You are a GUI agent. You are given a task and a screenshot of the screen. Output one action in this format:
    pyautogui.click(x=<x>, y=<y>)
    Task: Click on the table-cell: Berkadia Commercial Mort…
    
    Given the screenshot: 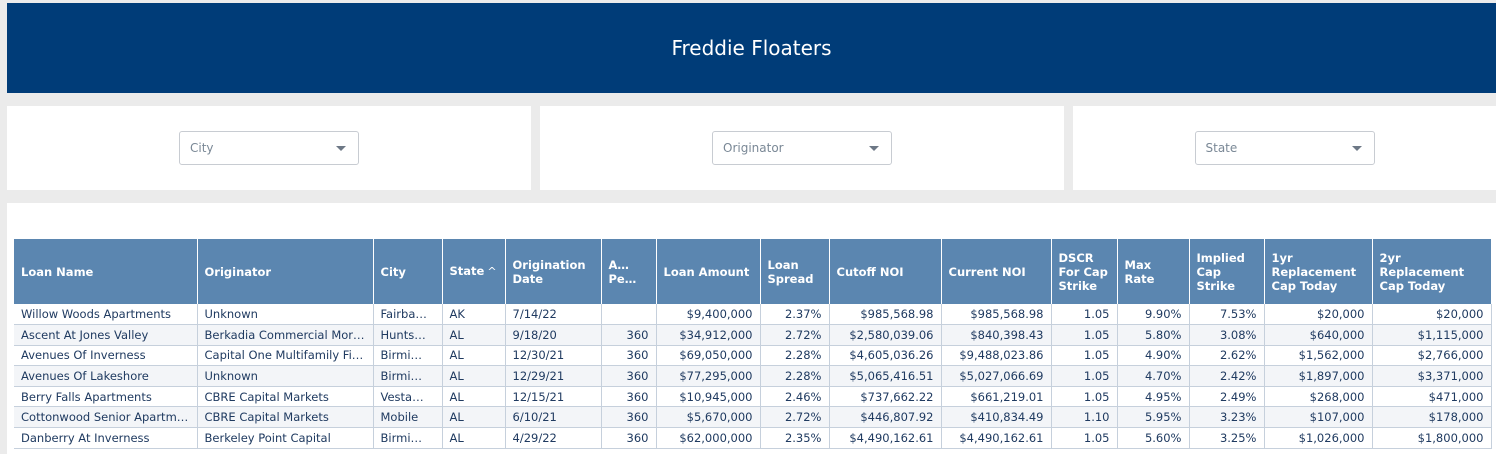 What is the action you would take?
    pyautogui.click(x=285, y=335)
    